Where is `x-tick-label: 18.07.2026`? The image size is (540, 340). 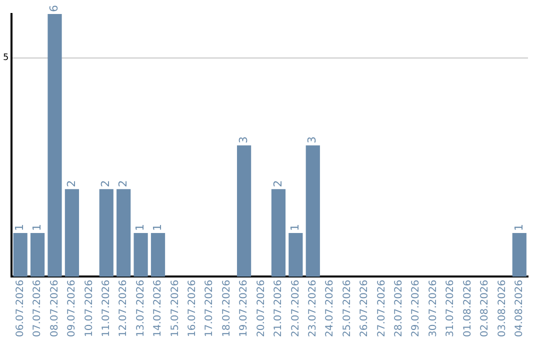
x-tick-label: 18.07.2026 is located at coordinates (226, 309).